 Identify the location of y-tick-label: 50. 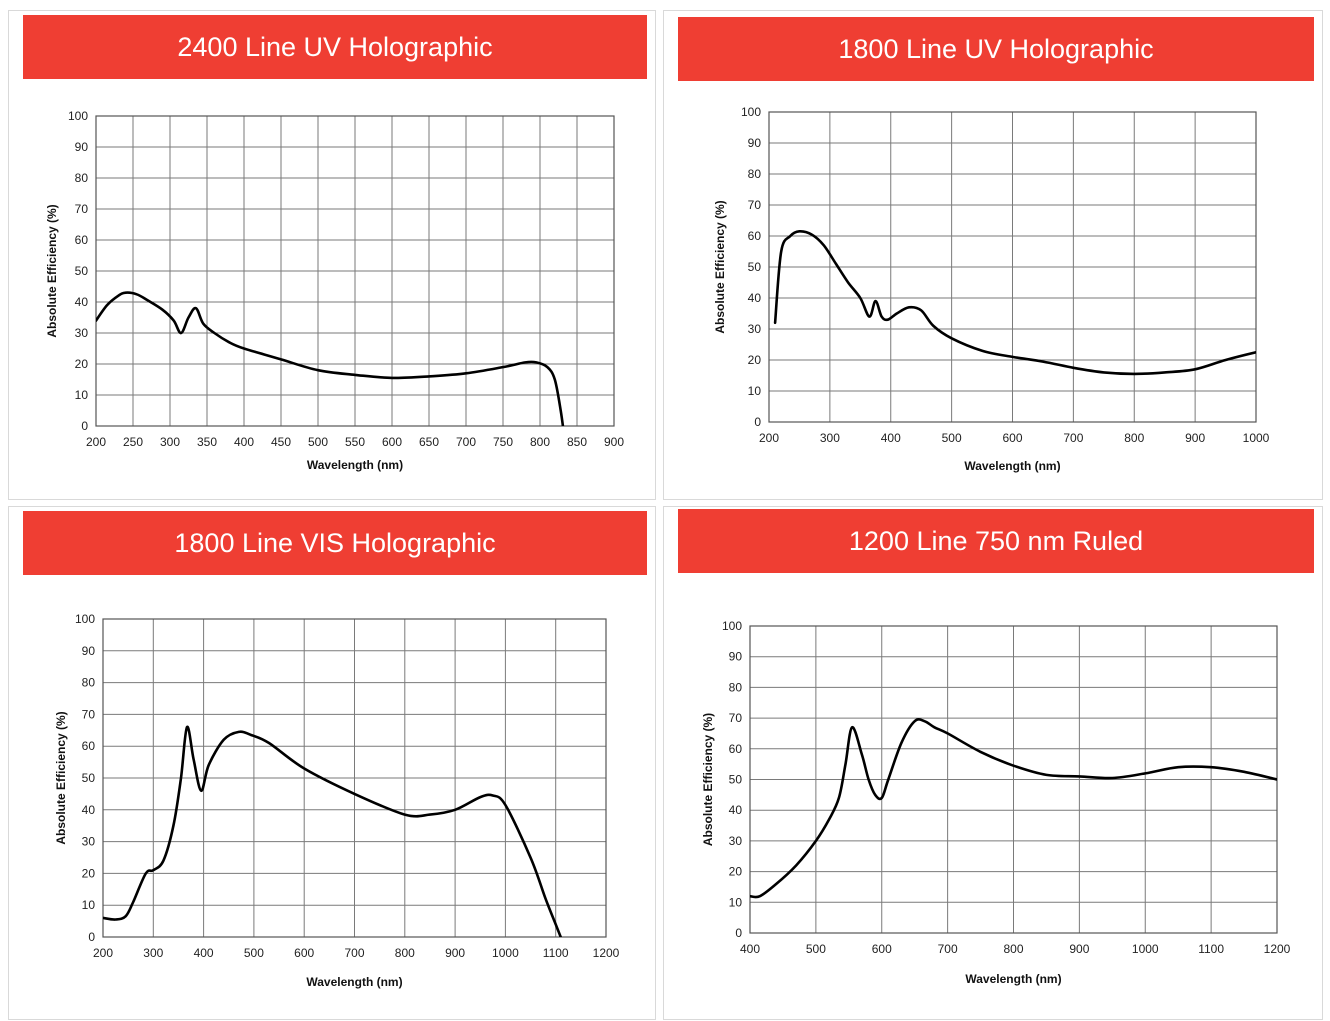
(89, 778).